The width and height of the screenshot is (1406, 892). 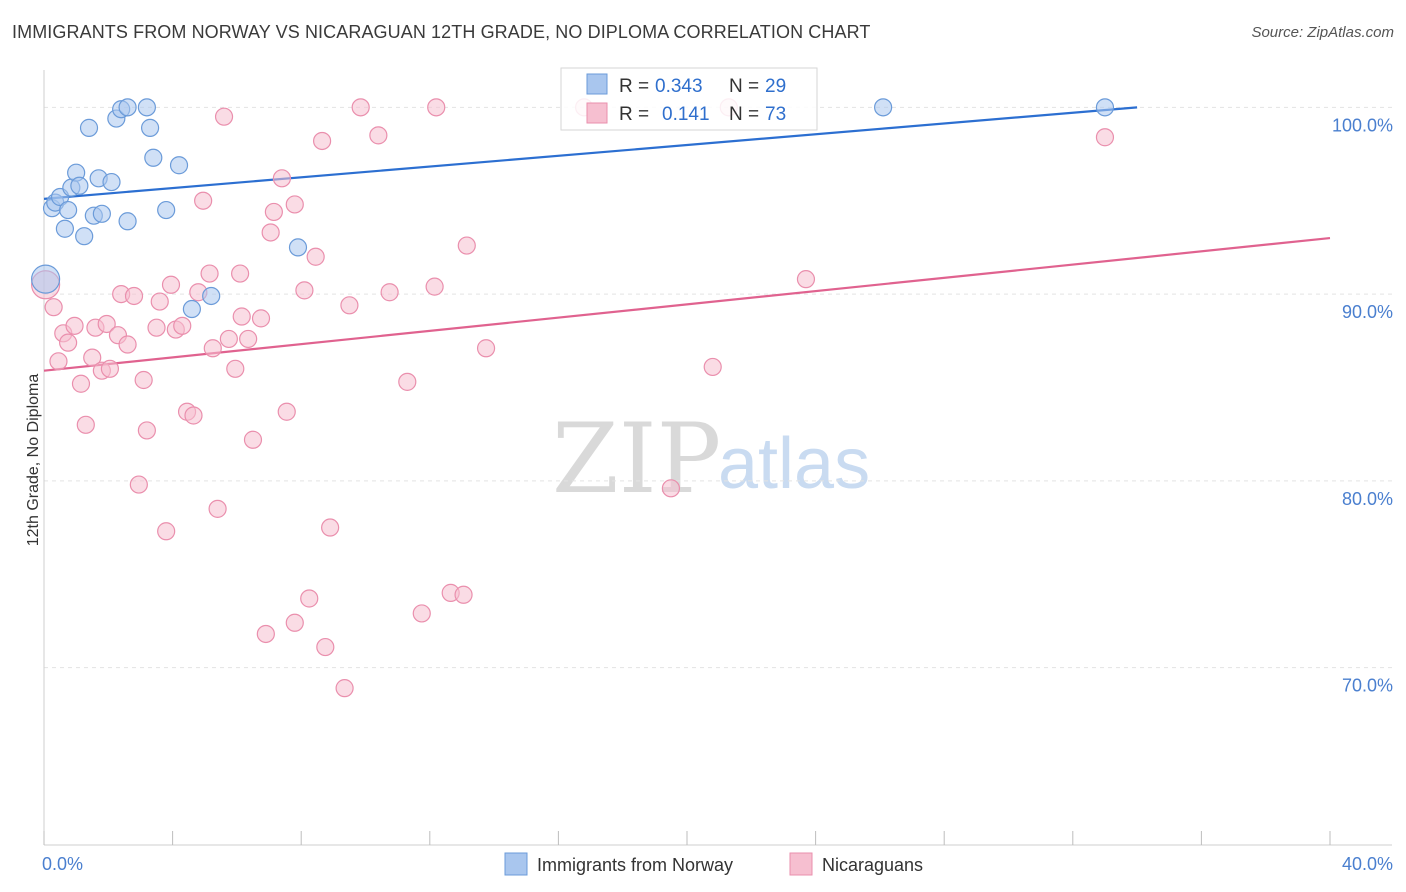 I want to click on stats-r-label-blue: R =, so click(x=634, y=86).